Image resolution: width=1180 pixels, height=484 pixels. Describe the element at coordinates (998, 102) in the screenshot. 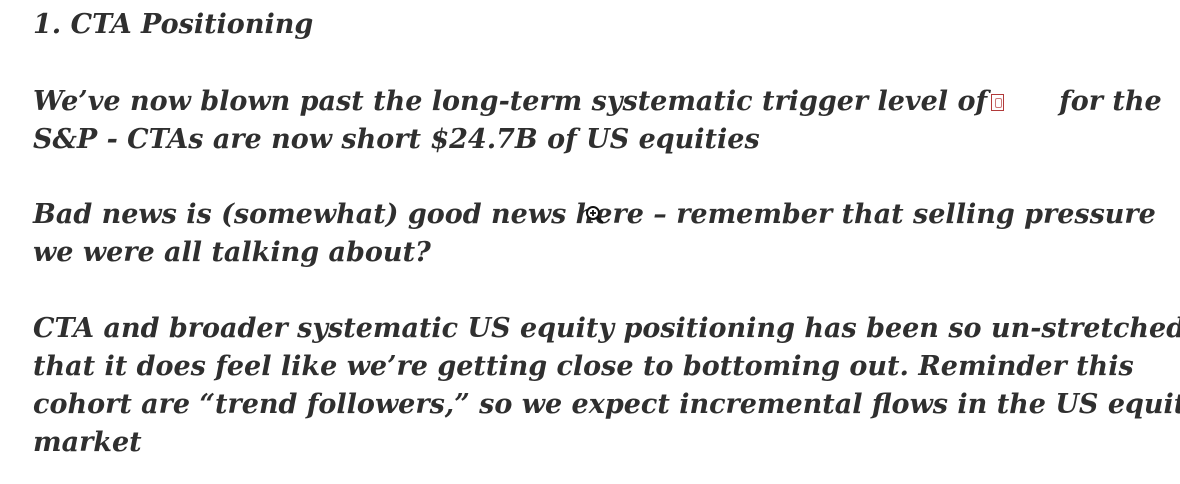

I see `broken-image-icon` at that location.